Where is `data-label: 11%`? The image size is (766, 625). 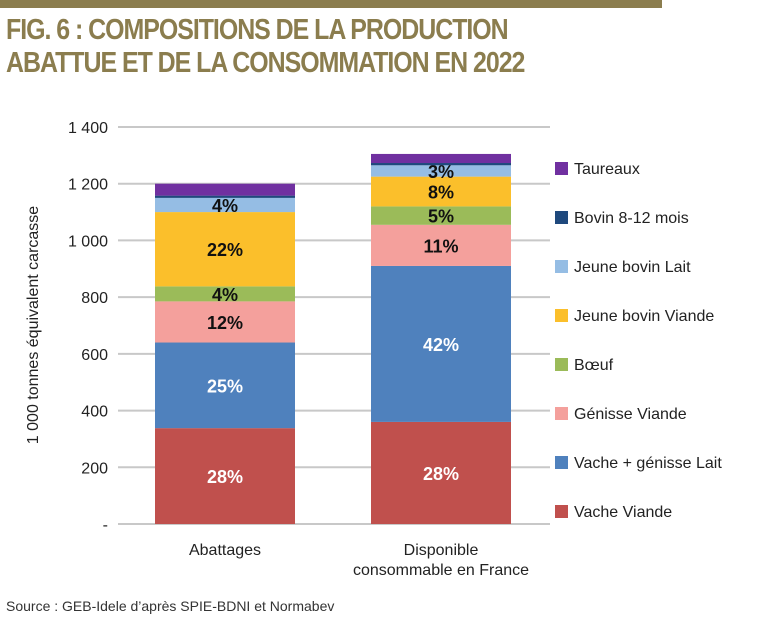
data-label: 11% is located at coordinates (440, 246).